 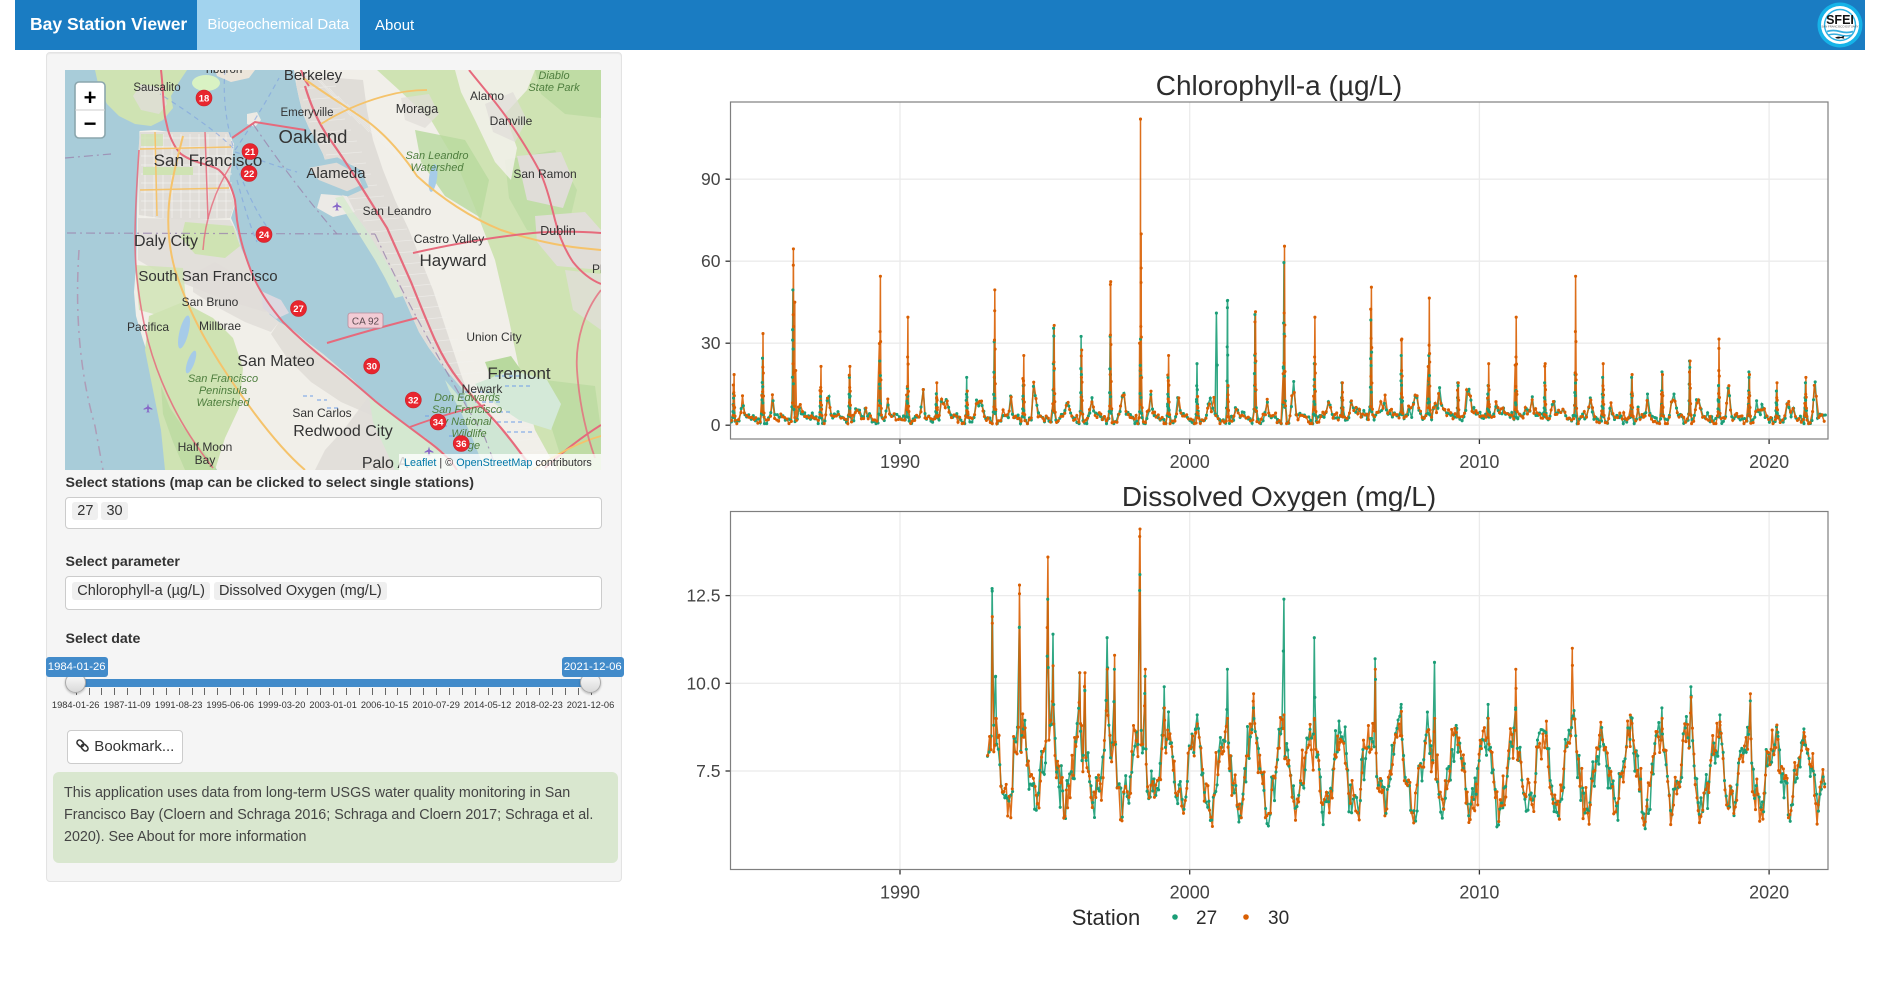 I want to click on svg-text: 32, so click(x=413, y=400).